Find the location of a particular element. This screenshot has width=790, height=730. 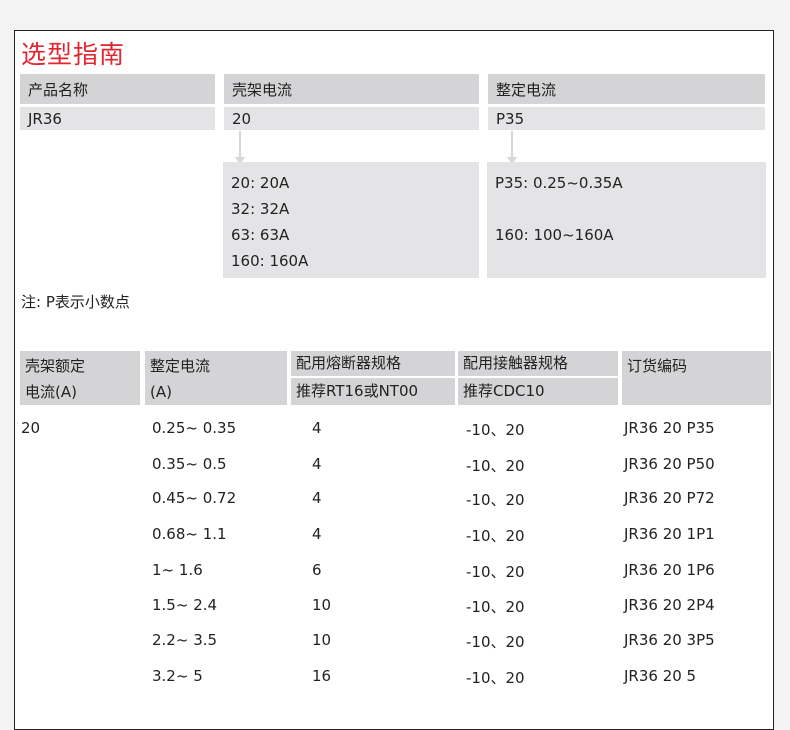

table-cell: JR36 20 1P6 is located at coordinates (669, 570).